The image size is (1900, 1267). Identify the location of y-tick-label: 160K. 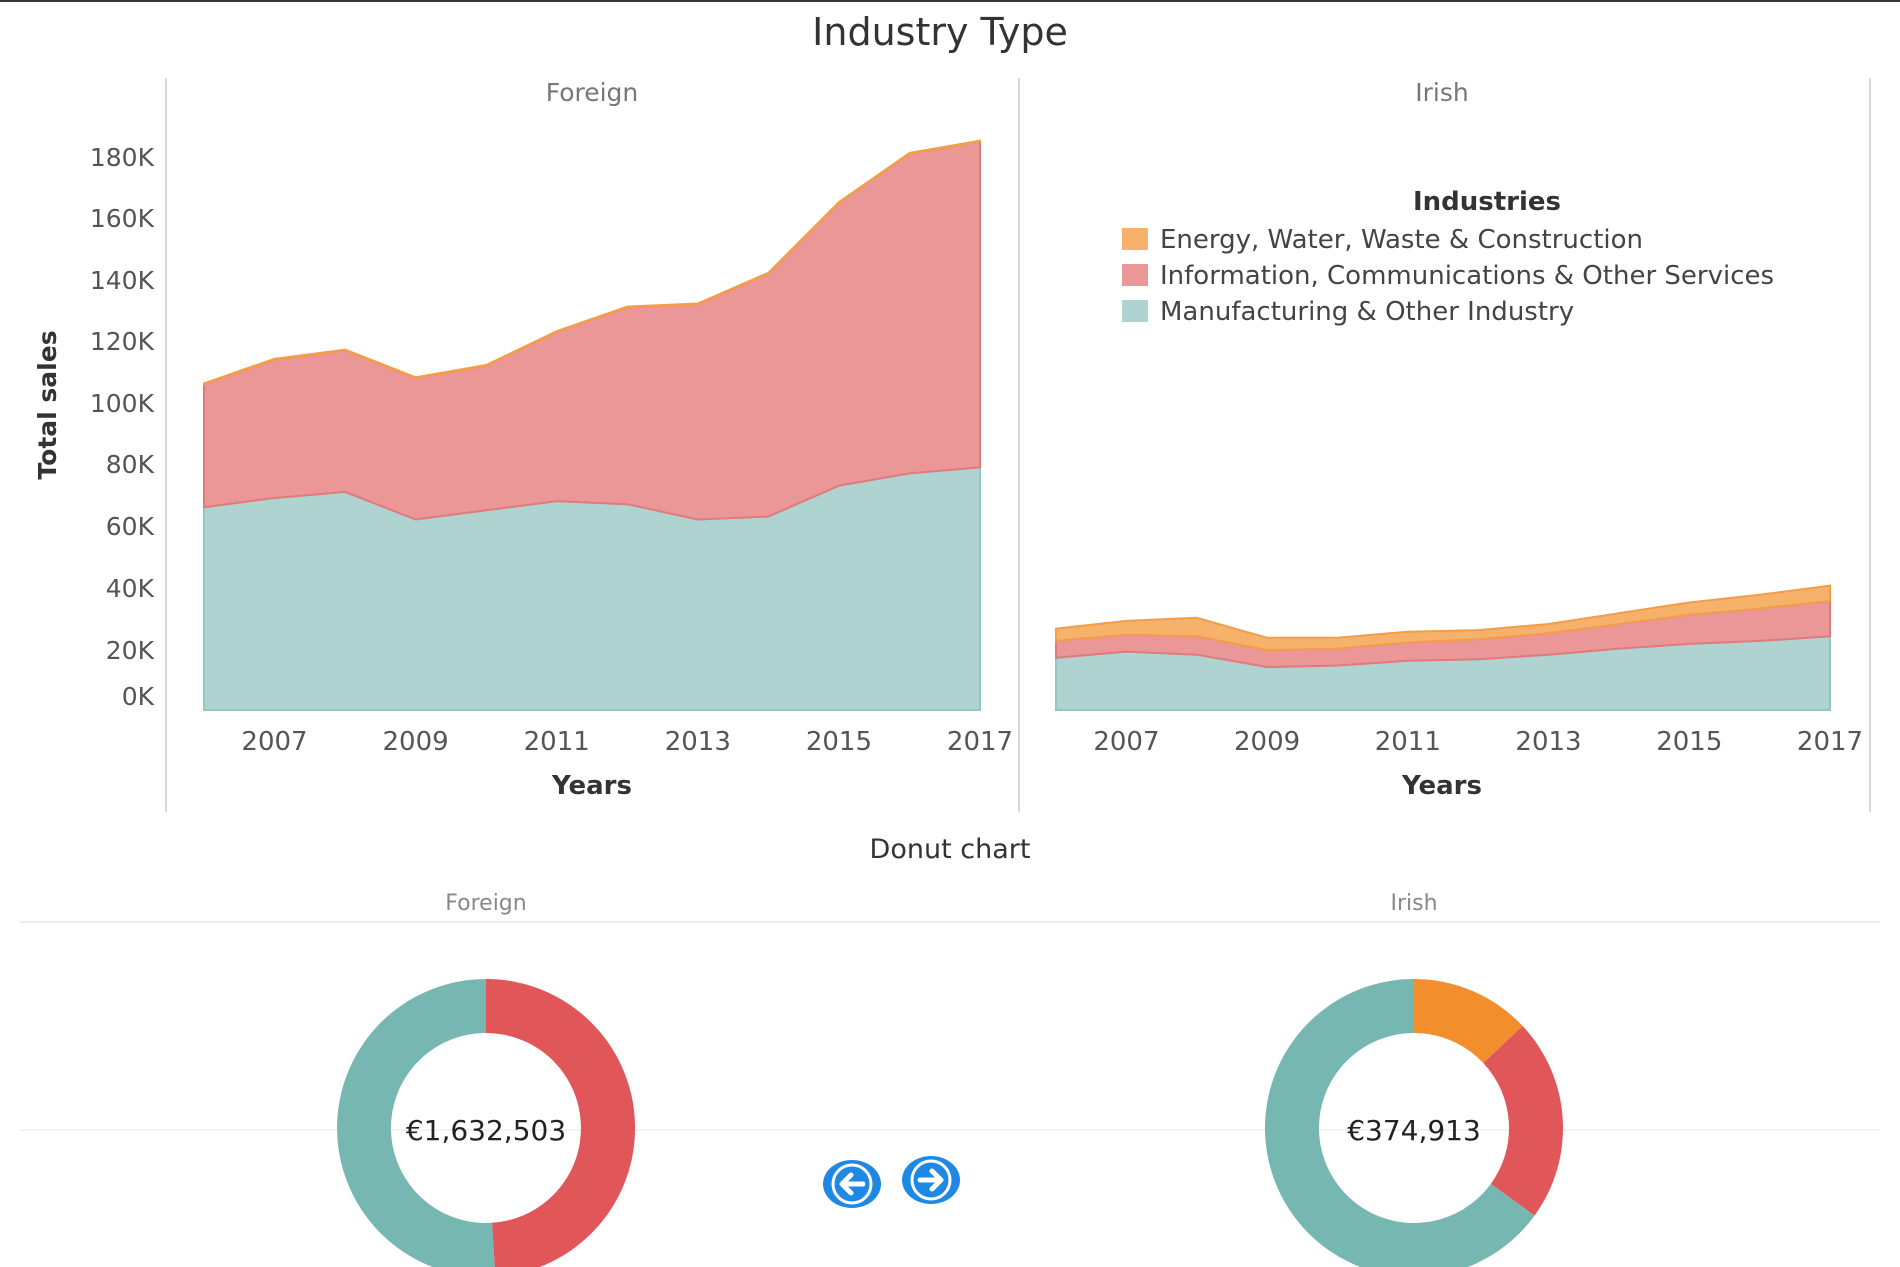
(122, 218).